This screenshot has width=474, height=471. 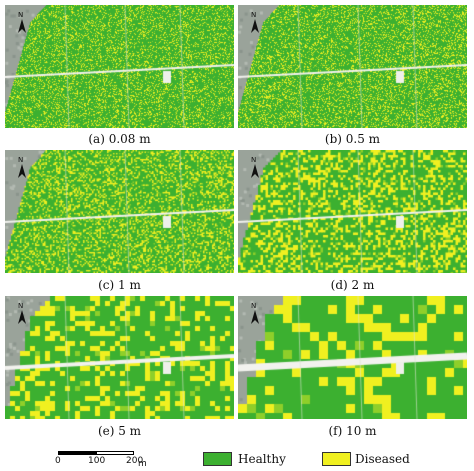 I want to click on classification-map-c, so click(x=119, y=211).